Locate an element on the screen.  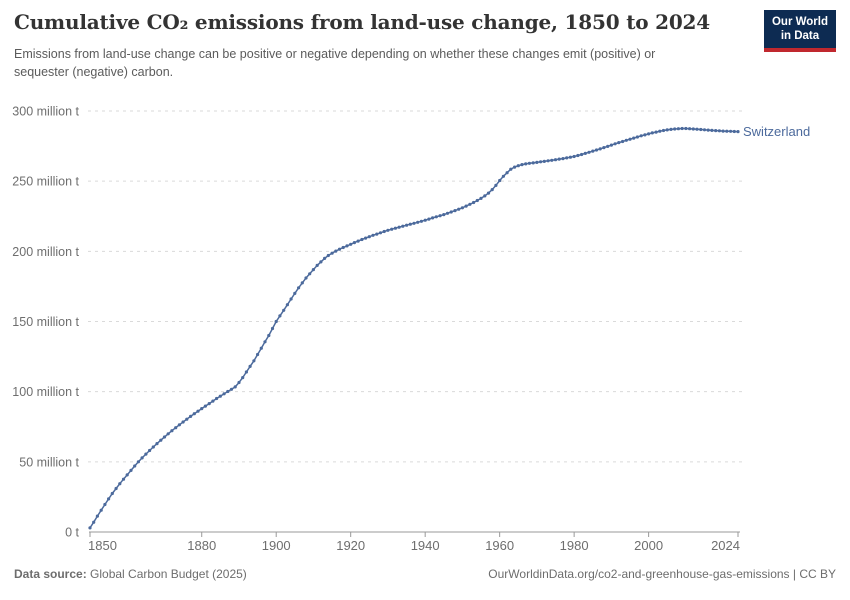
data-source: Data source: Global Carbon Budget (2025) is located at coordinates (130, 574).